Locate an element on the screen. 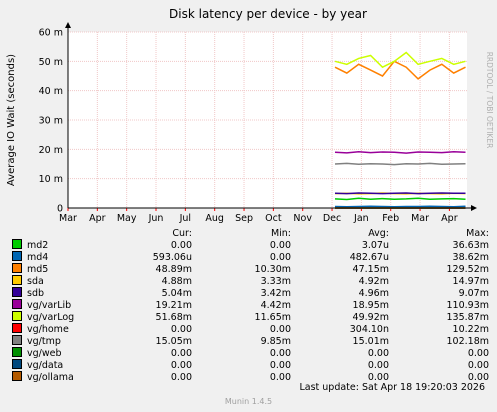  legend-row: md5 48.89m 10.30m 47.15m 129.52m is located at coordinates (250, 269).